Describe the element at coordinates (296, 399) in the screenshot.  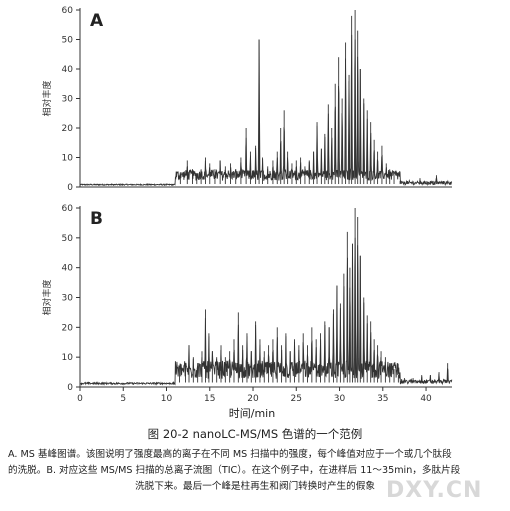
I see `x-tick-label: 25` at that location.